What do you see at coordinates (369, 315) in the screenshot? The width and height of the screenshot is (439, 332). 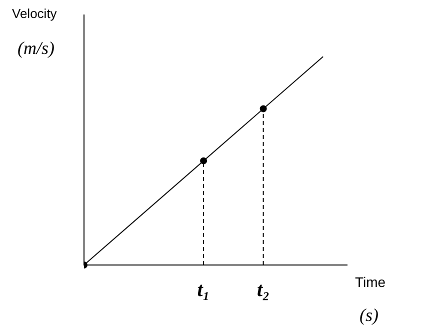 I see `text: (s)` at bounding box center [369, 315].